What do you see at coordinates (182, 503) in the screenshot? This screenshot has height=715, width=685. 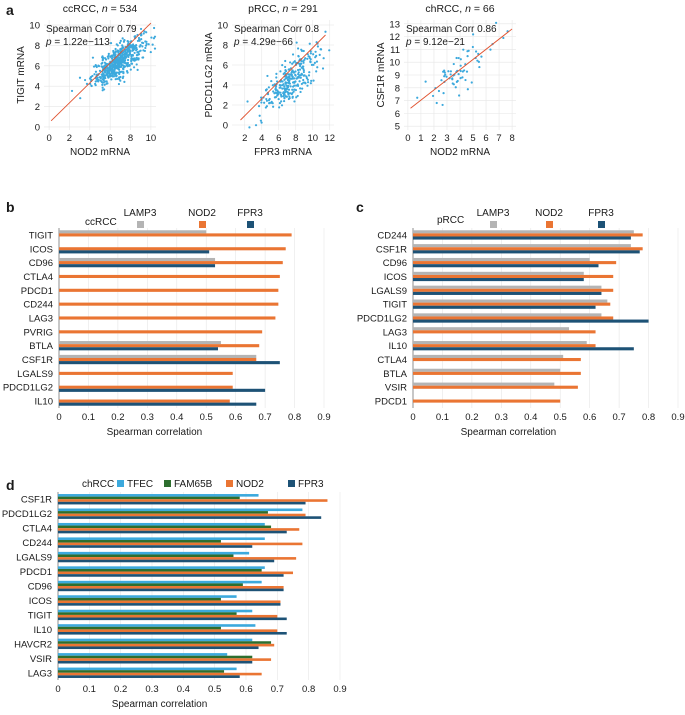 I see `bar-fpr3-csf1r` at bounding box center [182, 503].